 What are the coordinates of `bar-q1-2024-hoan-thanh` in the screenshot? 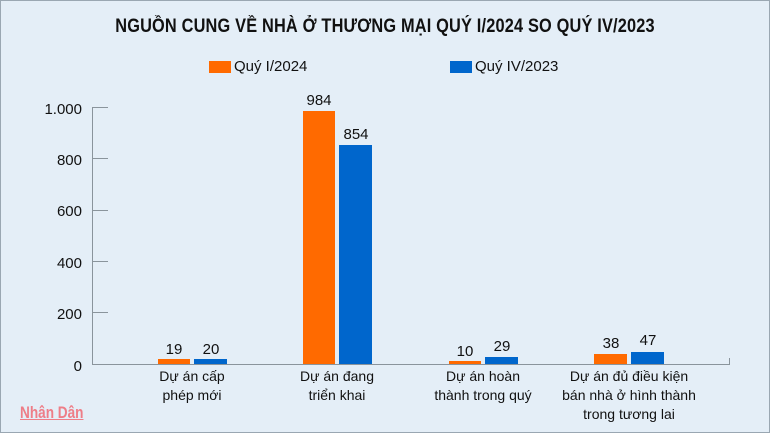 It's located at (465, 362).